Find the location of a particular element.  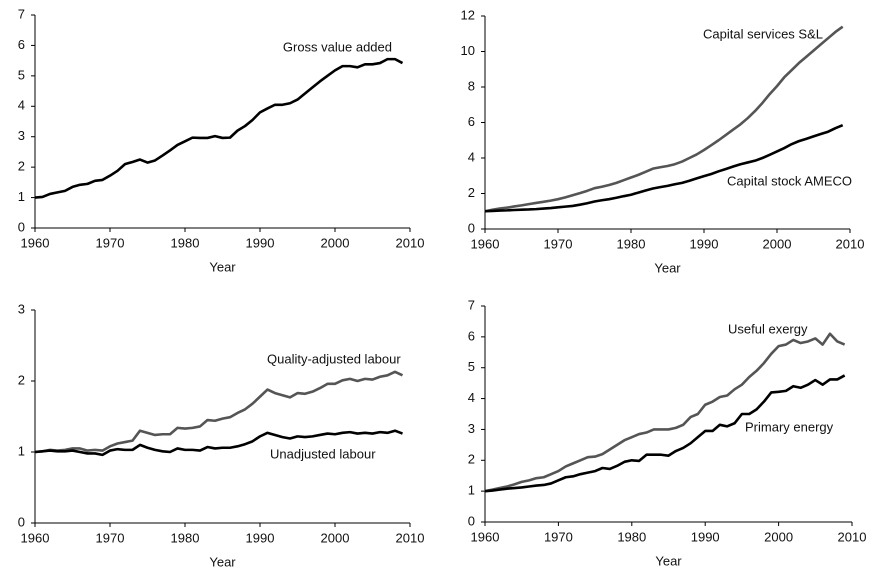

y-tick-label: 12 is located at coordinates (468, 14).